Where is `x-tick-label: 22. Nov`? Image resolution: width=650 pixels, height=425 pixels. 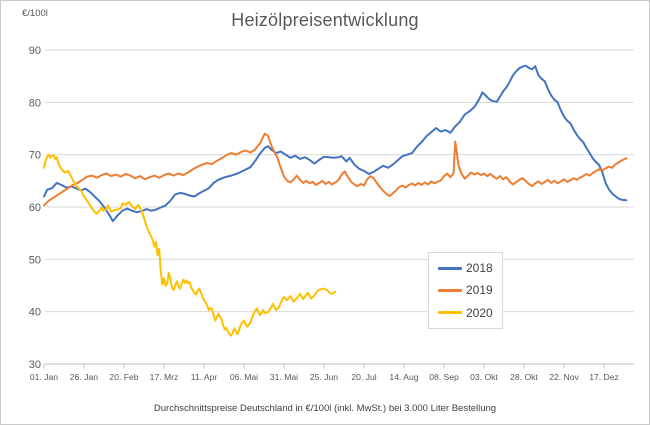
x-tick-label: 22. Nov is located at coordinates (564, 377).